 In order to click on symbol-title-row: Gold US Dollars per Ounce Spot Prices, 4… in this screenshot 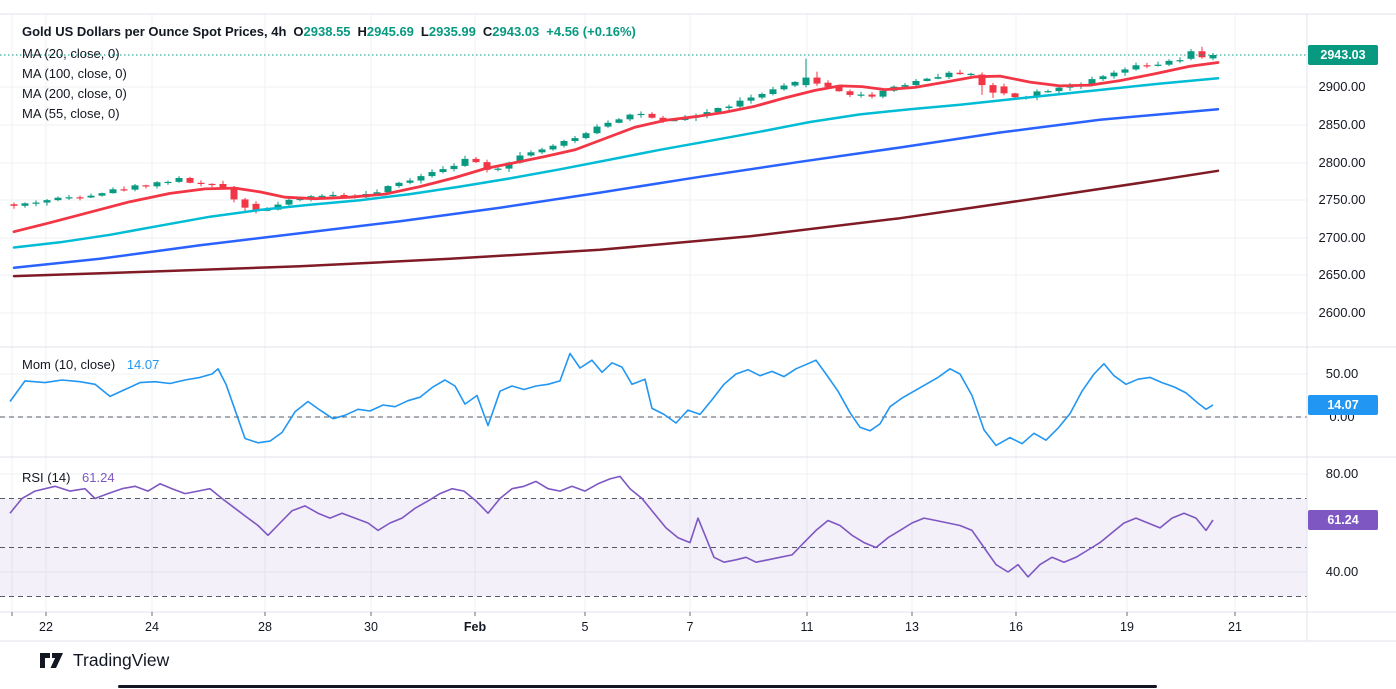, I will do `click(332, 31)`.